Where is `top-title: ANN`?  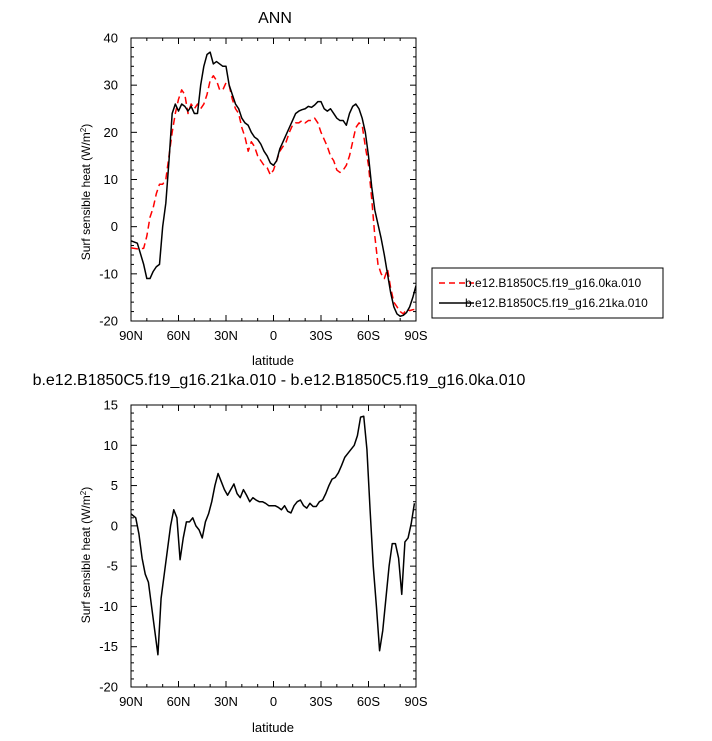 top-title: ANN is located at coordinates (275, 18).